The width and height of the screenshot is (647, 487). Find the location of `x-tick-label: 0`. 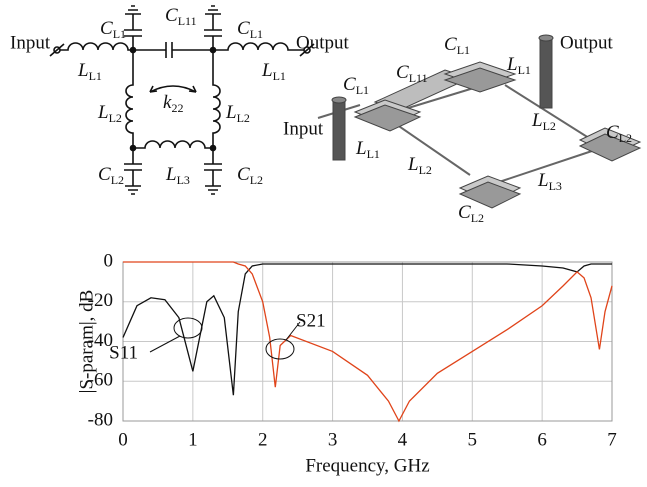

x-tick-label: 0 is located at coordinates (123, 439).